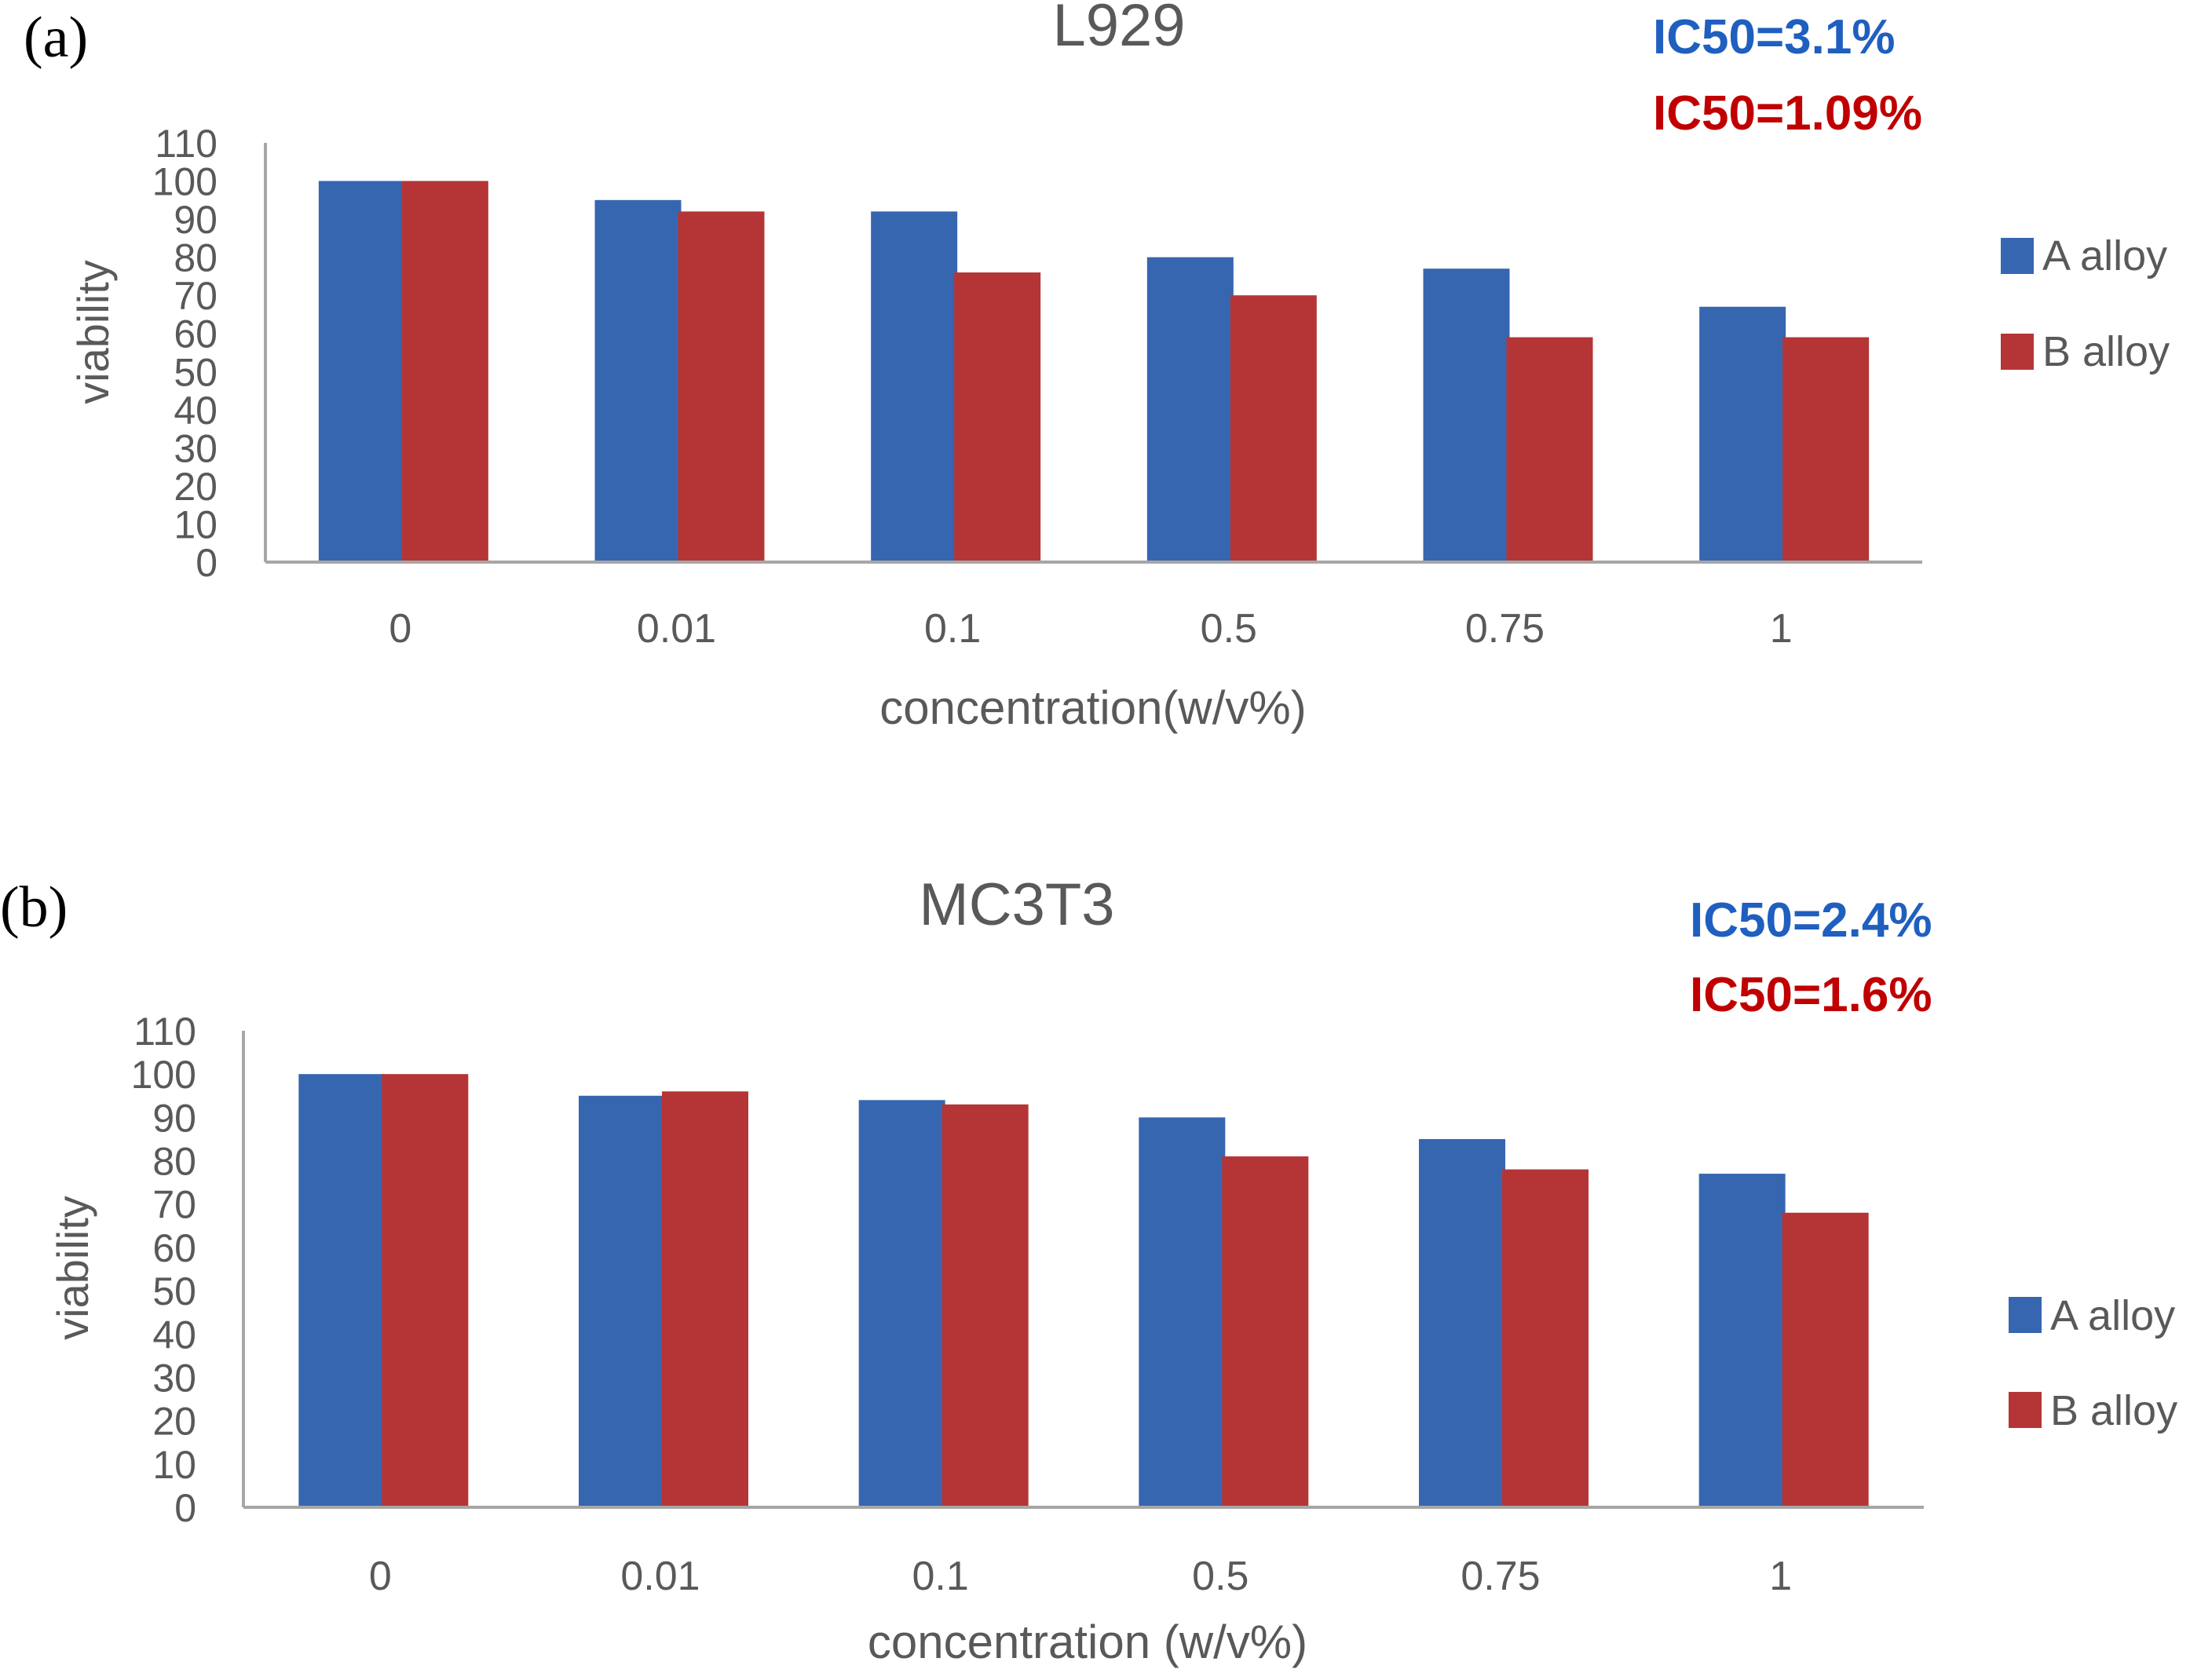  What do you see at coordinates (1811, 995) in the screenshot?
I see `ic50-annotation-b: IC50=1.6%` at bounding box center [1811, 995].